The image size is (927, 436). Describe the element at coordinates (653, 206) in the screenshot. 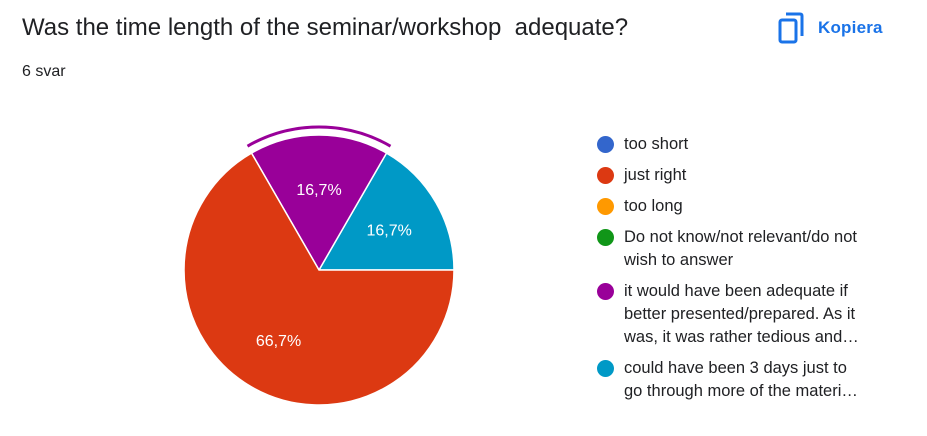

I see `legend-label-line: too long` at that location.